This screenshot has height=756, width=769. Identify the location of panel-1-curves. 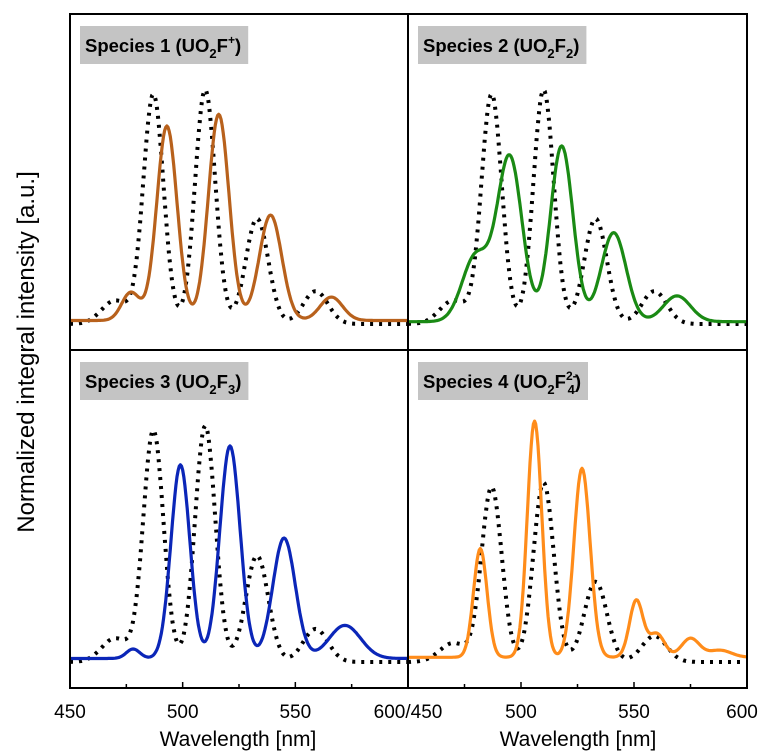
(239, 206).